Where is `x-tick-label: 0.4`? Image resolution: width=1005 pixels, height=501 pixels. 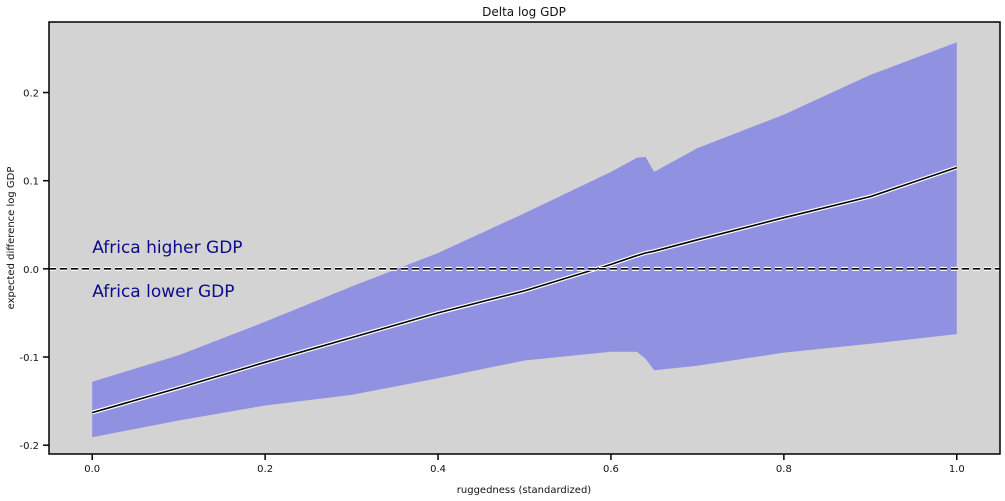 x-tick-label: 0.4 is located at coordinates (438, 469).